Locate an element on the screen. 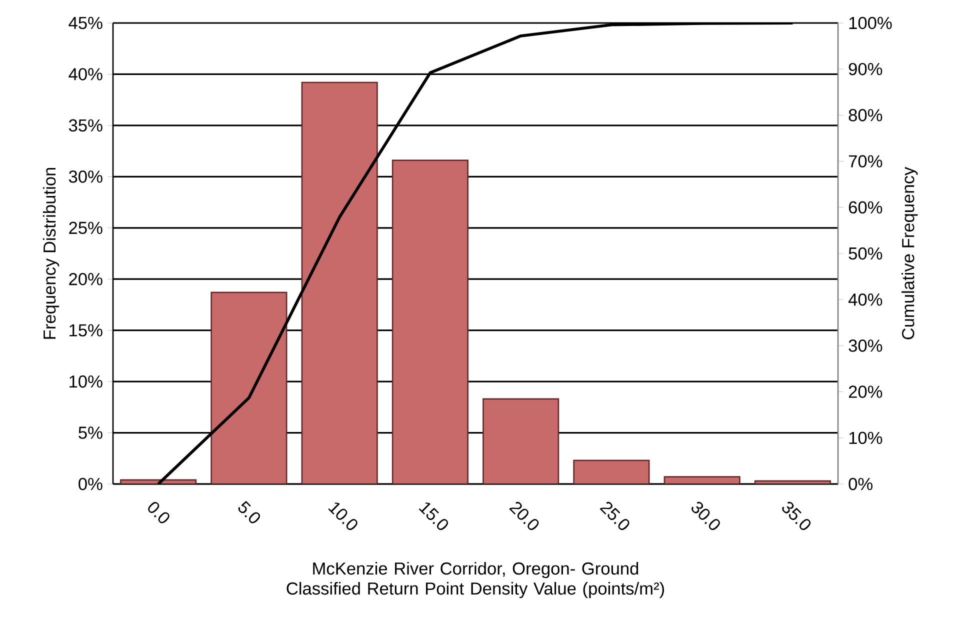 This screenshot has height=631, width=969. y2-tick-label: 60% is located at coordinates (865, 207).